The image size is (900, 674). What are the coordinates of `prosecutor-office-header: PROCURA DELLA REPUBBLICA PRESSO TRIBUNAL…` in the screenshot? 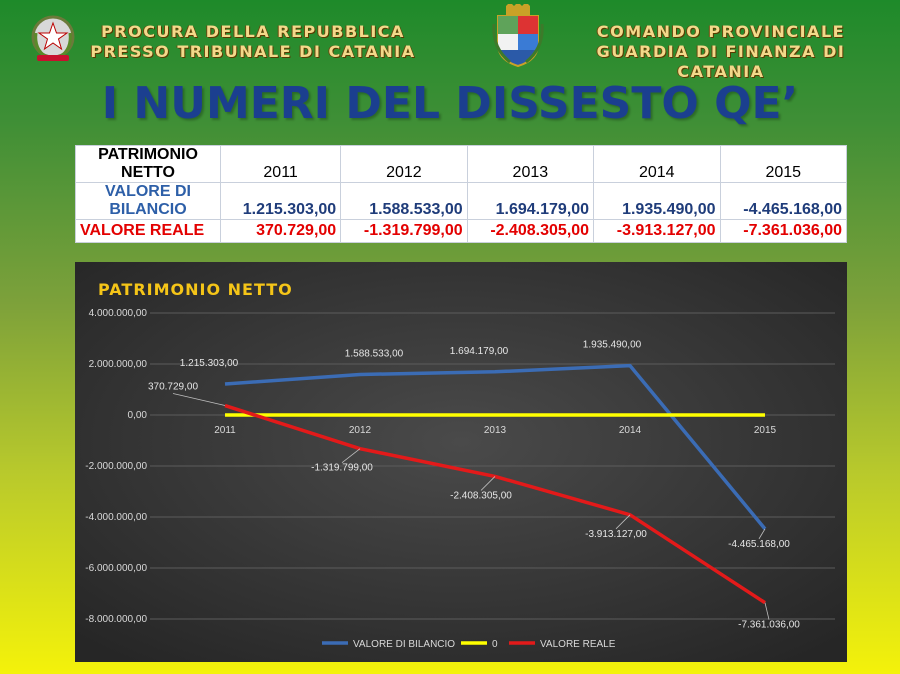 It's located at (253, 42).